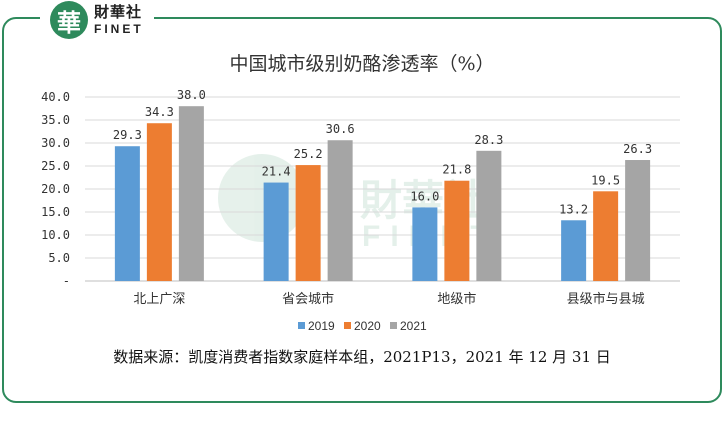  What do you see at coordinates (55, 212) in the screenshot?
I see `y-tick-label: 15.0` at bounding box center [55, 212].